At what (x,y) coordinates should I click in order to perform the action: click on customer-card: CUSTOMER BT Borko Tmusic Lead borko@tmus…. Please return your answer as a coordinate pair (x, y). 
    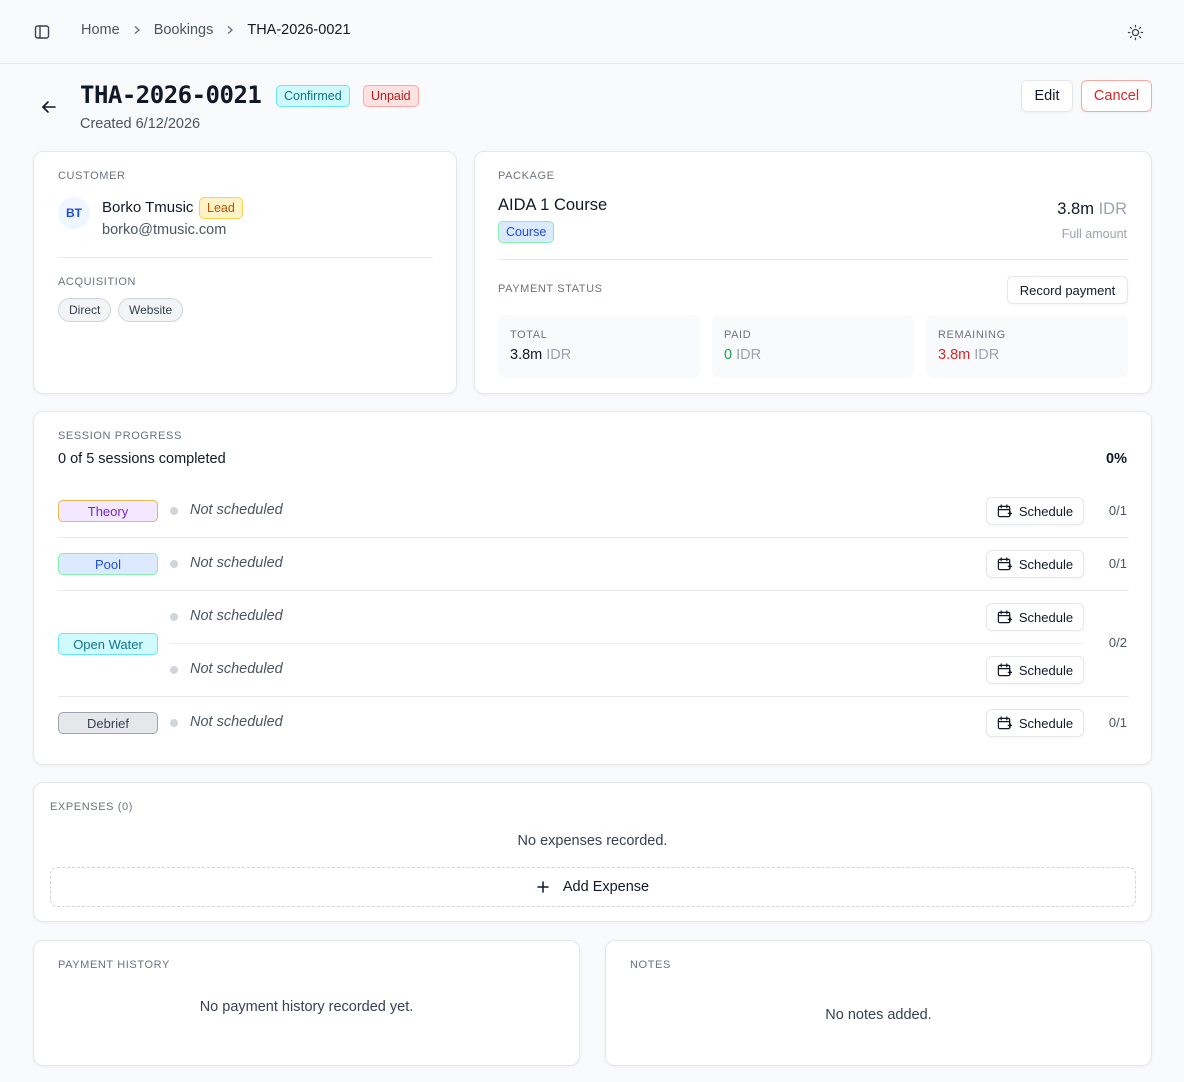
    Looking at the image, I should click on (245, 272).